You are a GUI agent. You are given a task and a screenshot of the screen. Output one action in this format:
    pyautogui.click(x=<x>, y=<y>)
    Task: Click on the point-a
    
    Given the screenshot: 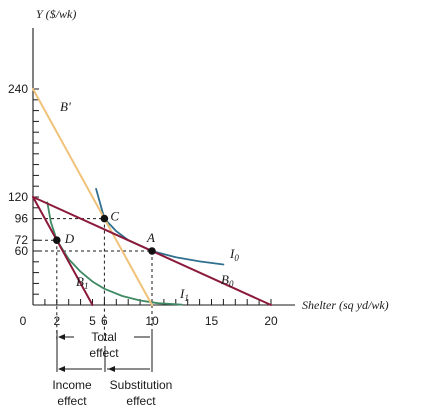 What is the action you would take?
    pyautogui.click(x=152, y=251)
    